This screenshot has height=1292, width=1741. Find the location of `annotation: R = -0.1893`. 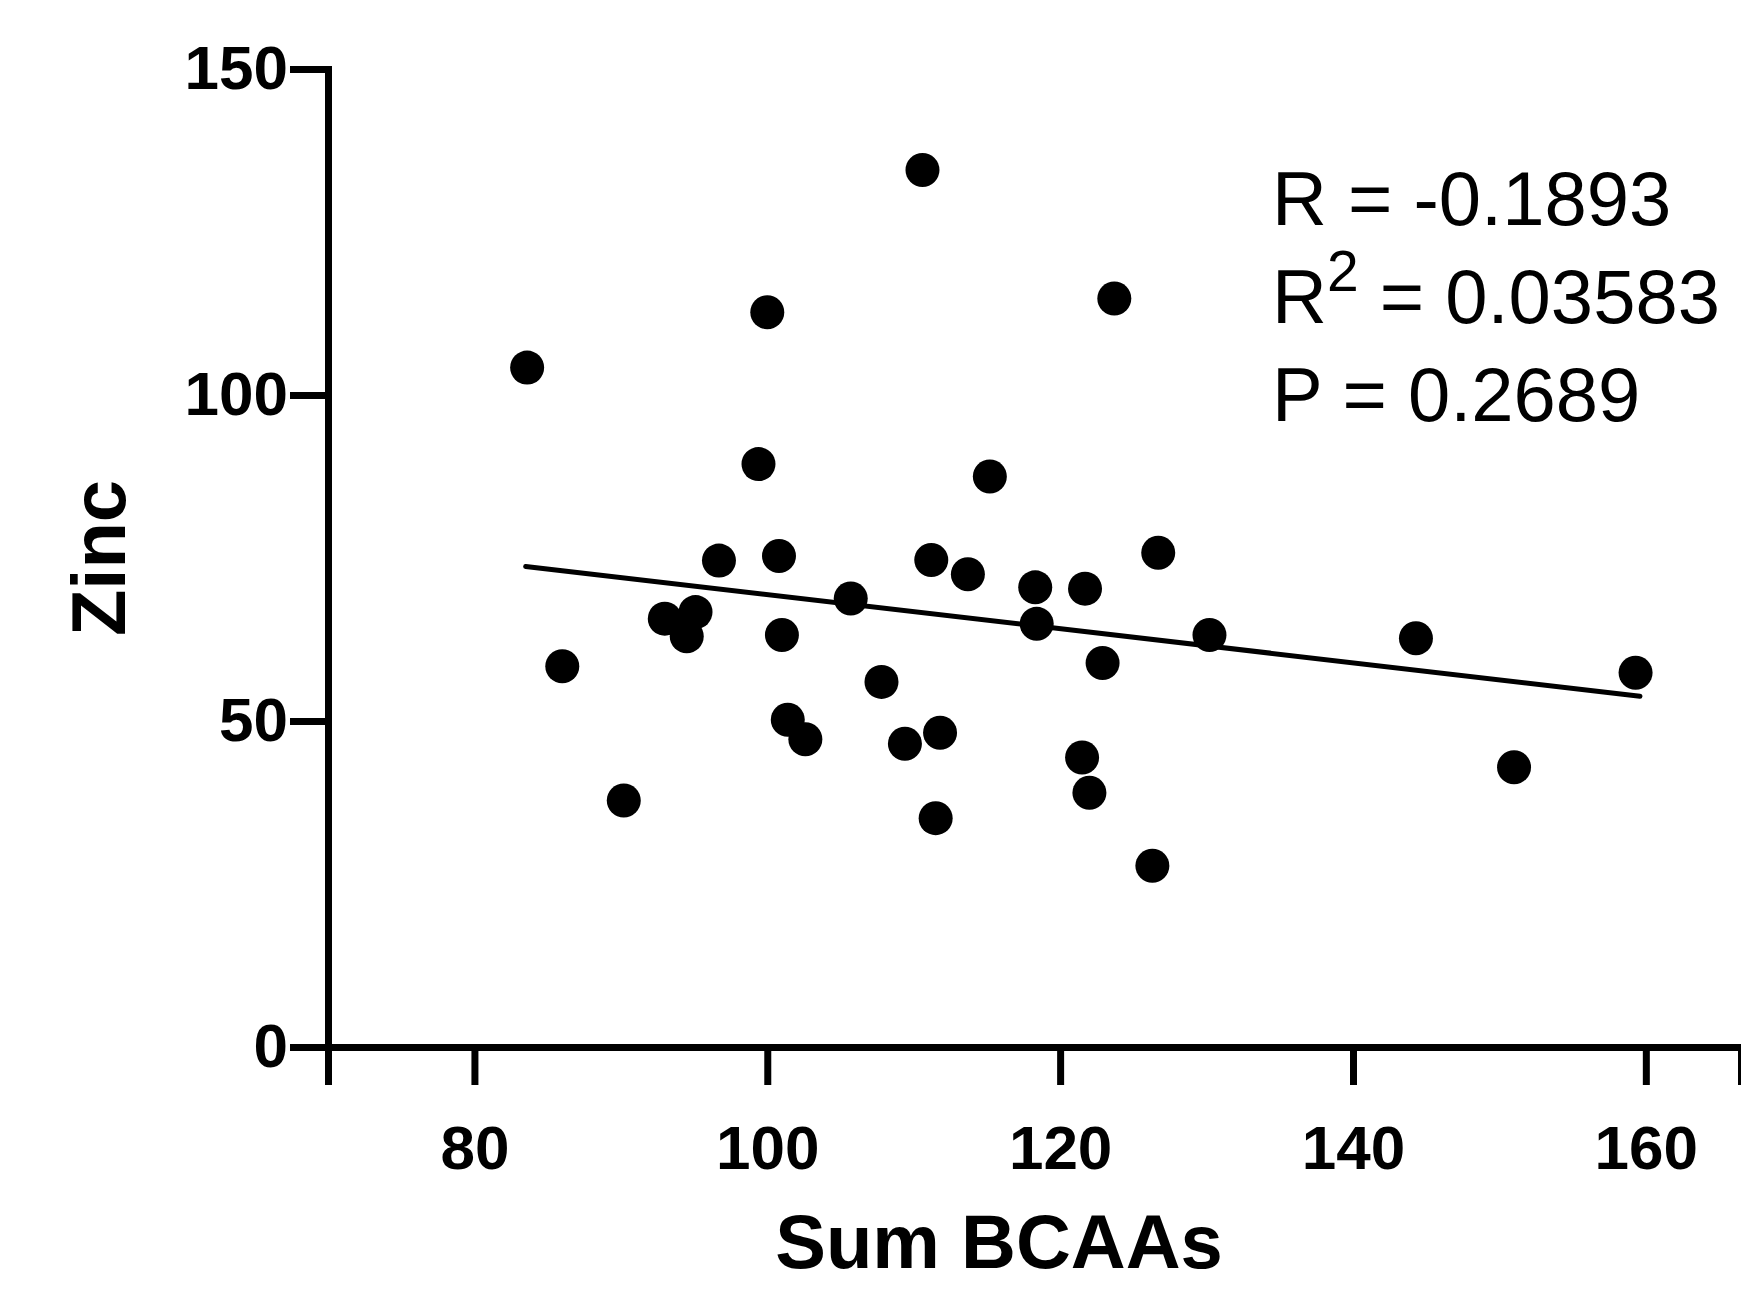

annotation: R = -0.1893 is located at coordinates (1472, 198).